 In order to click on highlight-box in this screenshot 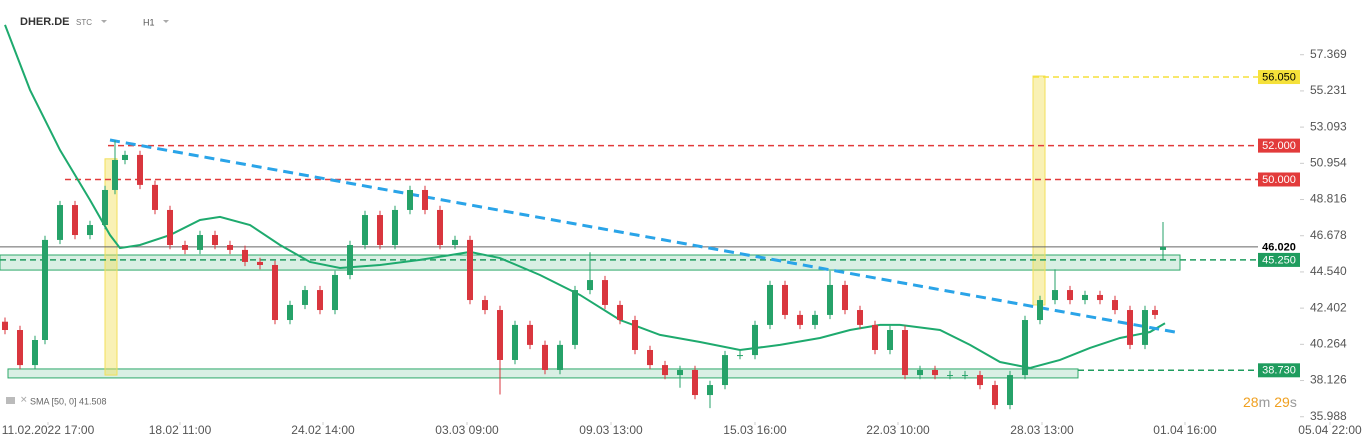, I will do `click(1039, 190)`.